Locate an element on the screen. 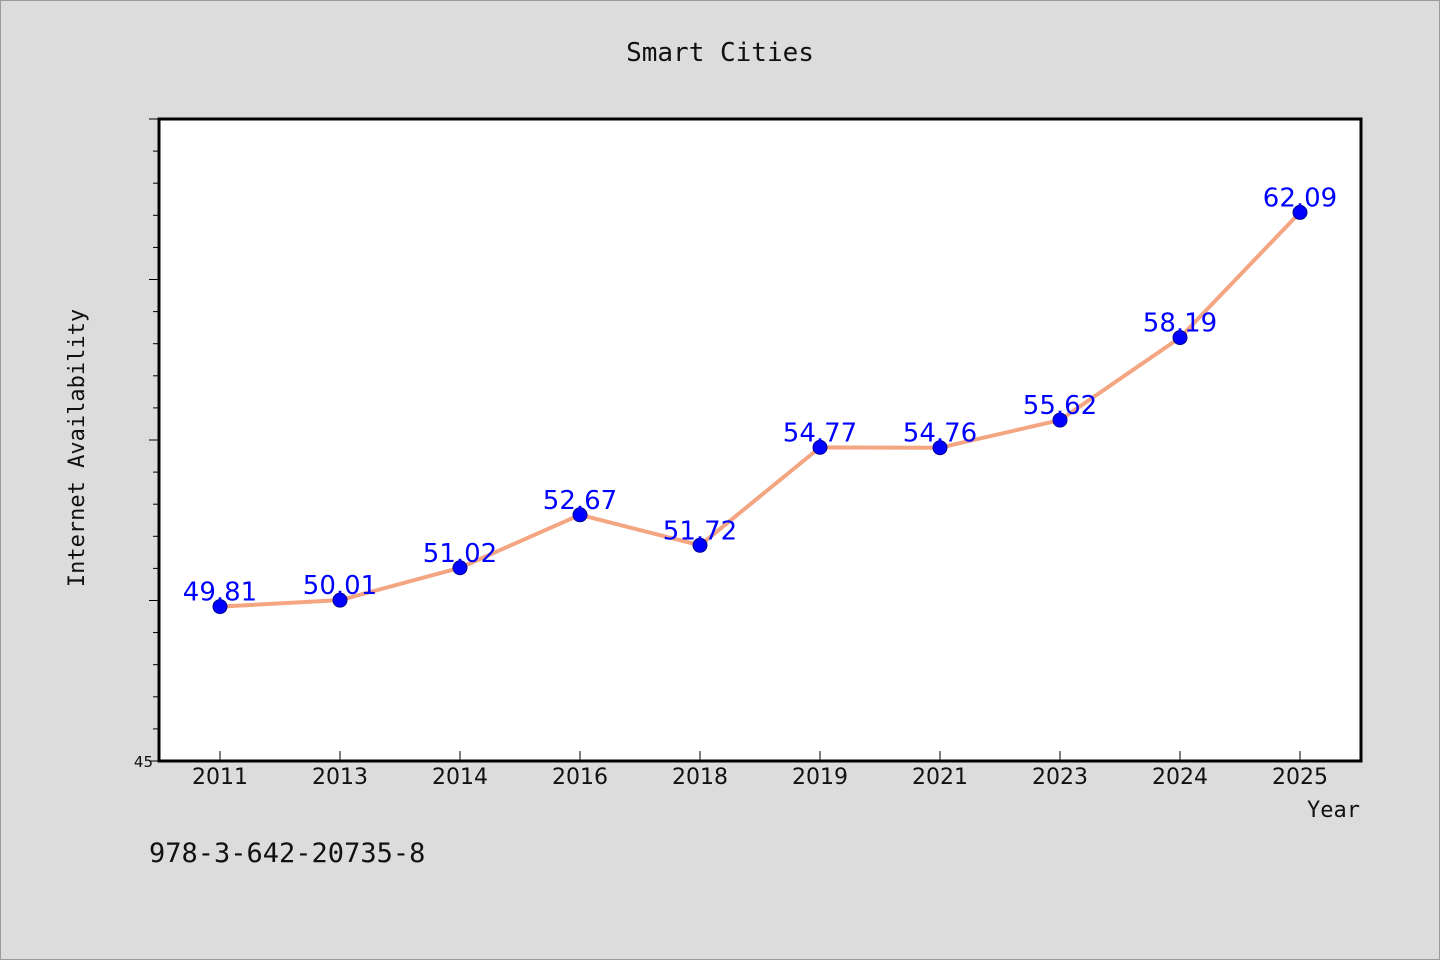 This screenshot has width=1440, height=960. x-tick-label-2014: 2014 is located at coordinates (460, 777).